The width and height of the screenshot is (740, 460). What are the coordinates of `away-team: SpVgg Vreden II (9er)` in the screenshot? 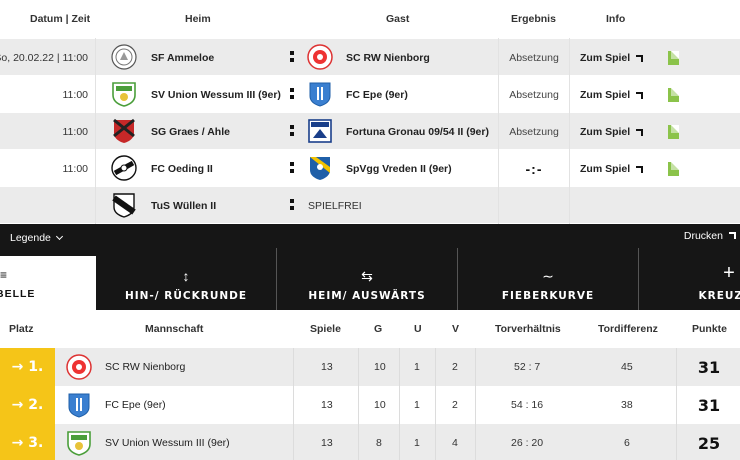 It's located at (399, 168).